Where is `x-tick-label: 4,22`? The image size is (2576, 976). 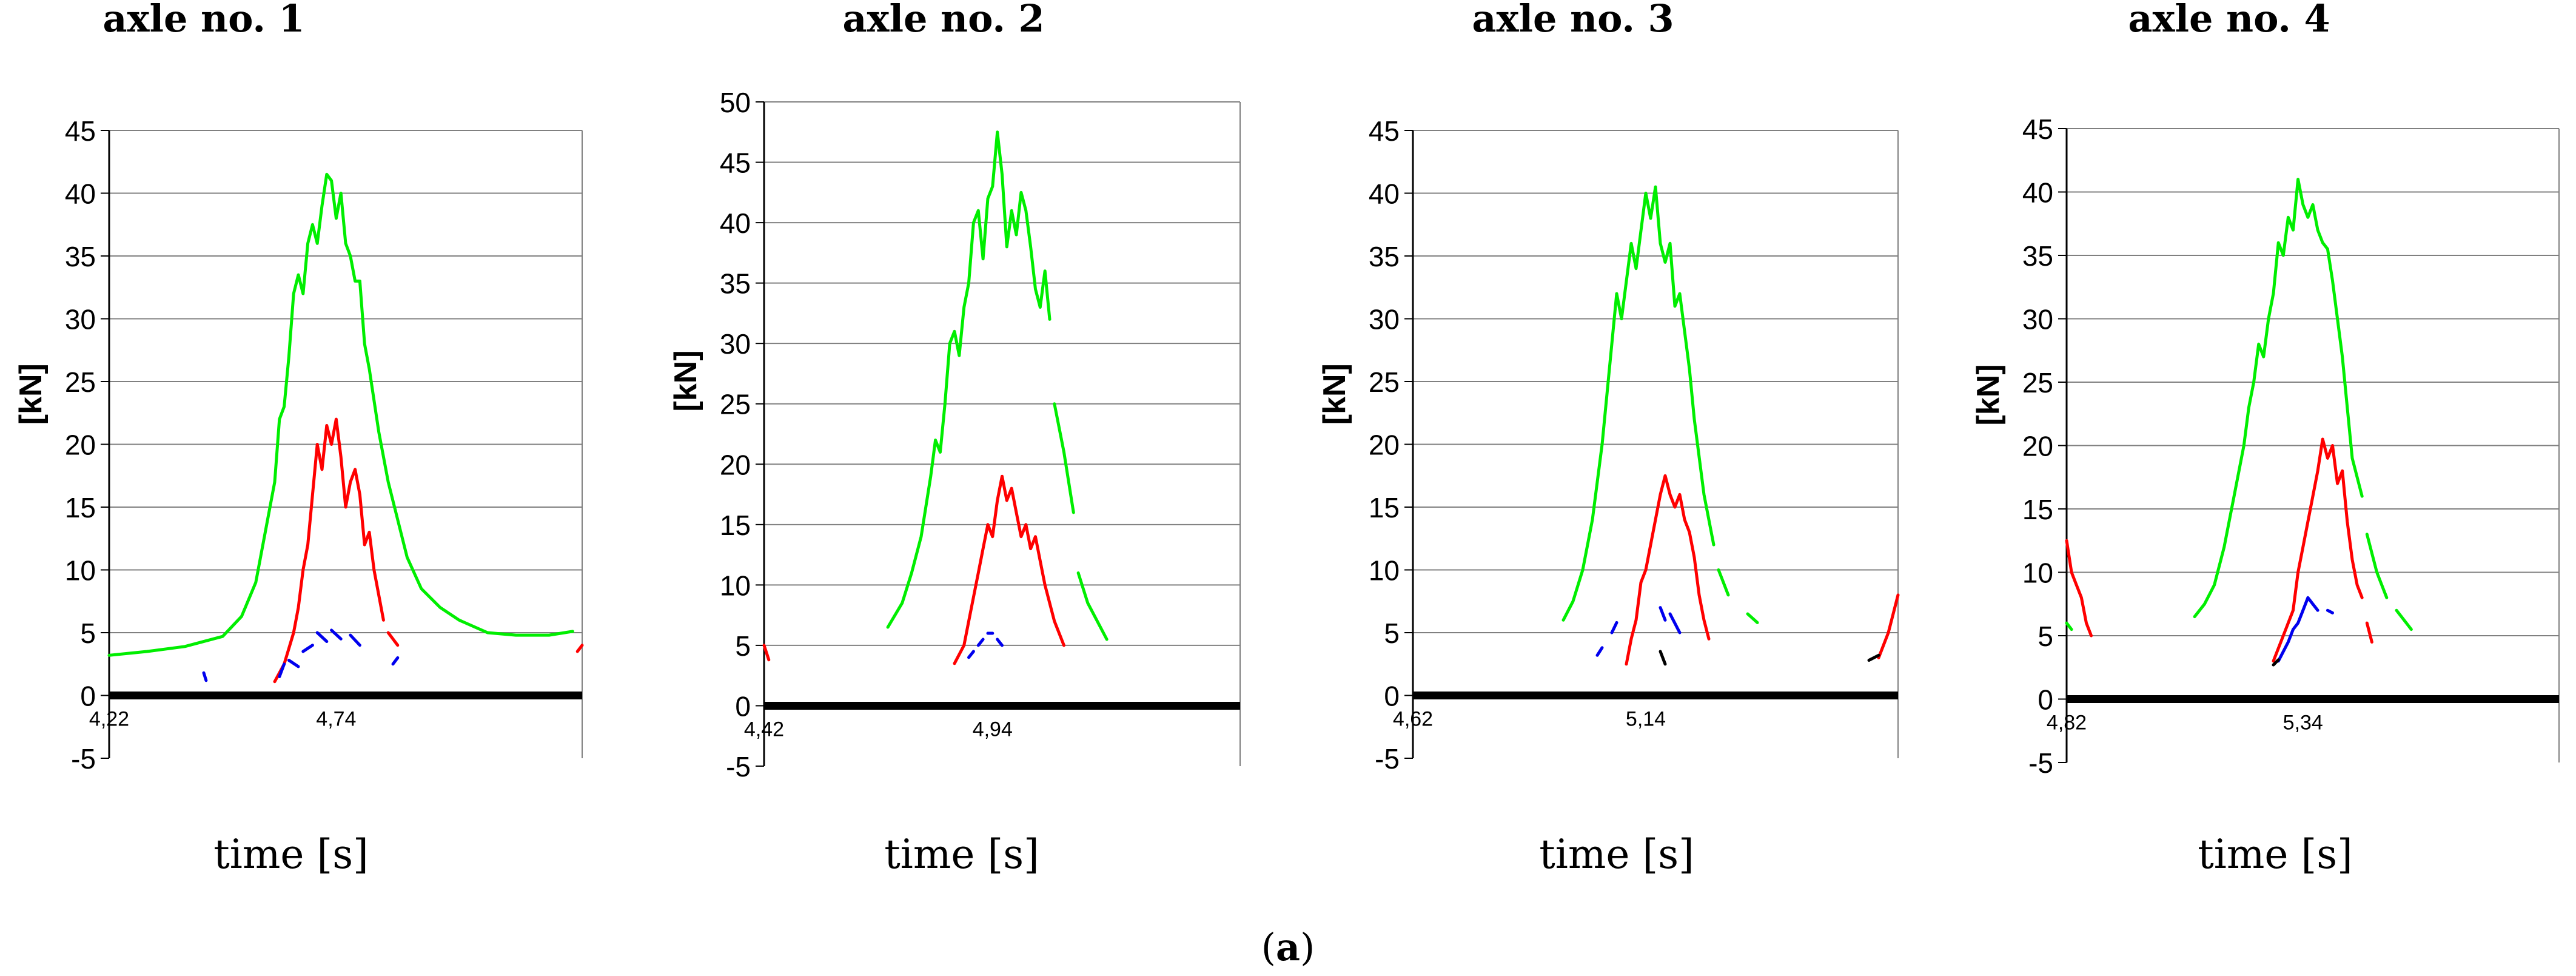 x-tick-label: 4,22 is located at coordinates (109, 719).